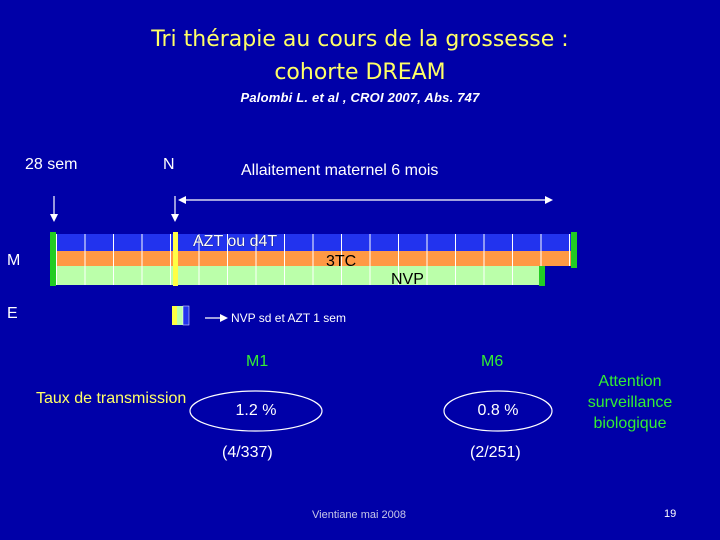  I want to click on m1-rate: 1.2 %, so click(256, 410).